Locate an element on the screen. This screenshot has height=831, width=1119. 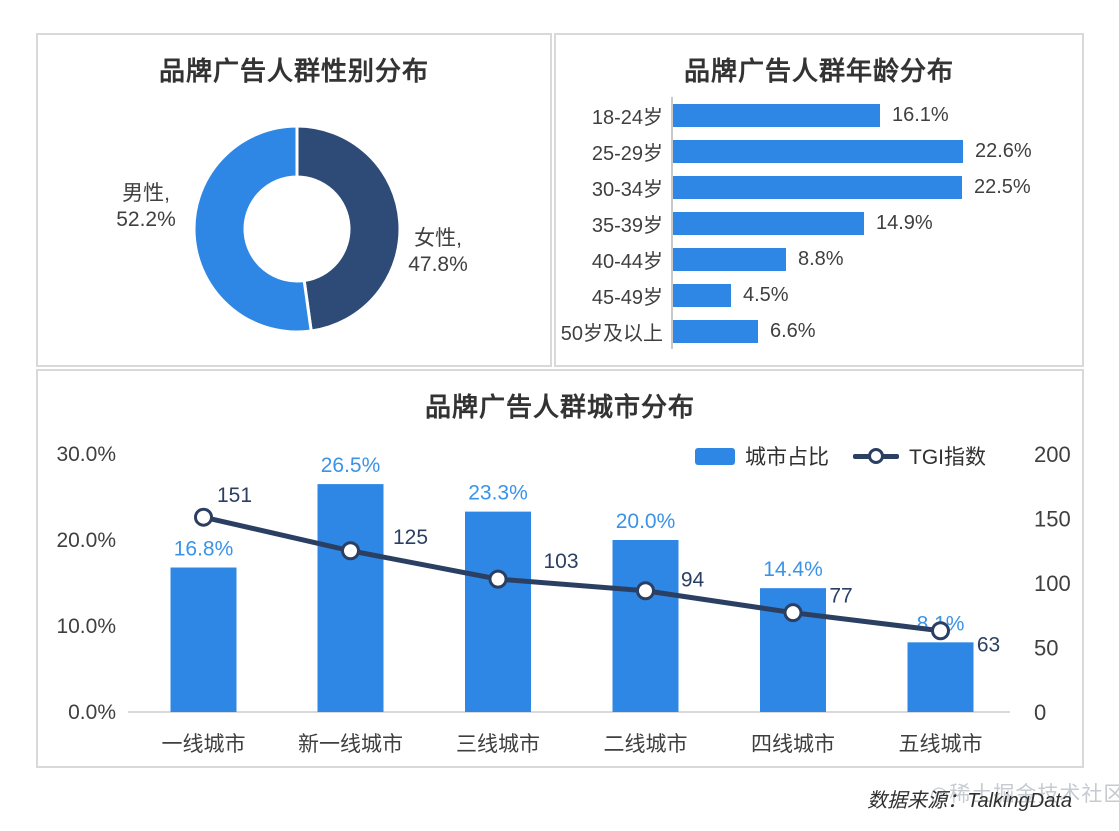
age-row: 50岁及以上 6.6% is located at coordinates (819, 331).